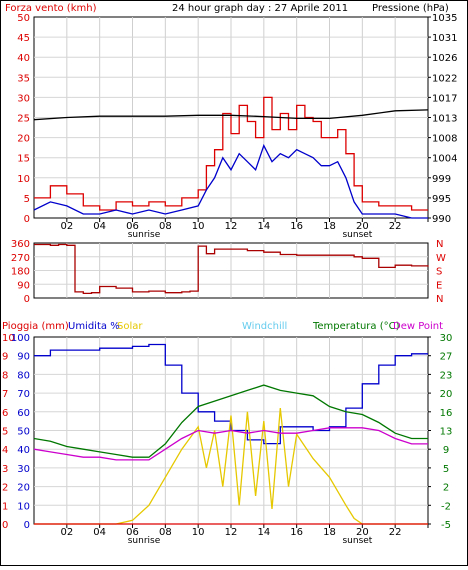  Describe the element at coordinates (23, 285) in the screenshot. I see `direction-y-tick-label: 90` at that location.